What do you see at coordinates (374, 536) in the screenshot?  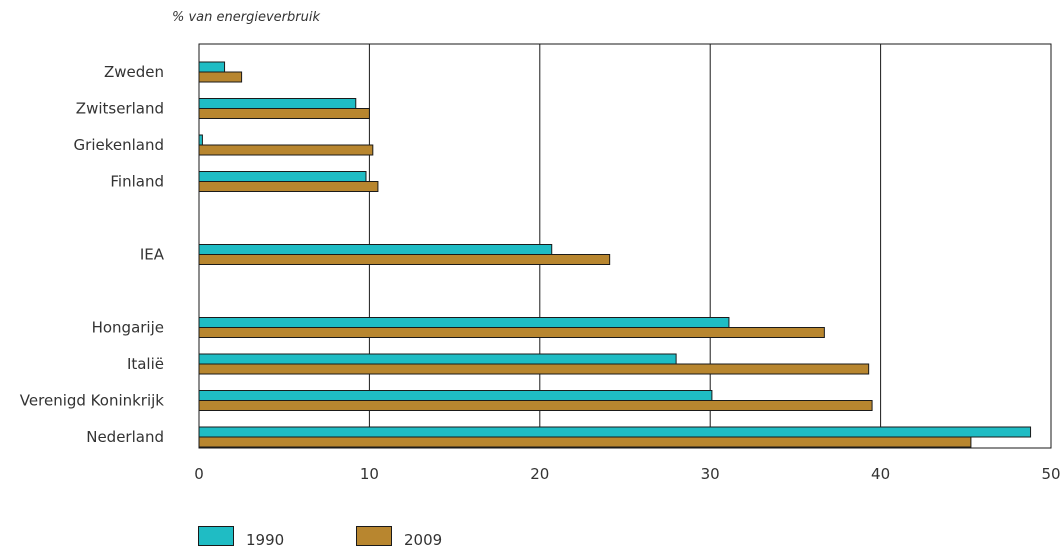 I see `legend-swatch-2009` at bounding box center [374, 536].